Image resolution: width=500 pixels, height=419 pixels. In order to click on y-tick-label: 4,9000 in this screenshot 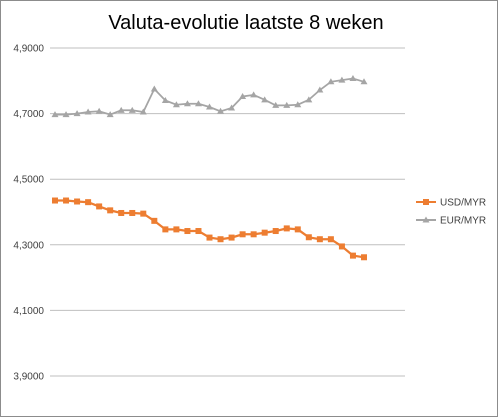, I will do `click(28, 49)`.